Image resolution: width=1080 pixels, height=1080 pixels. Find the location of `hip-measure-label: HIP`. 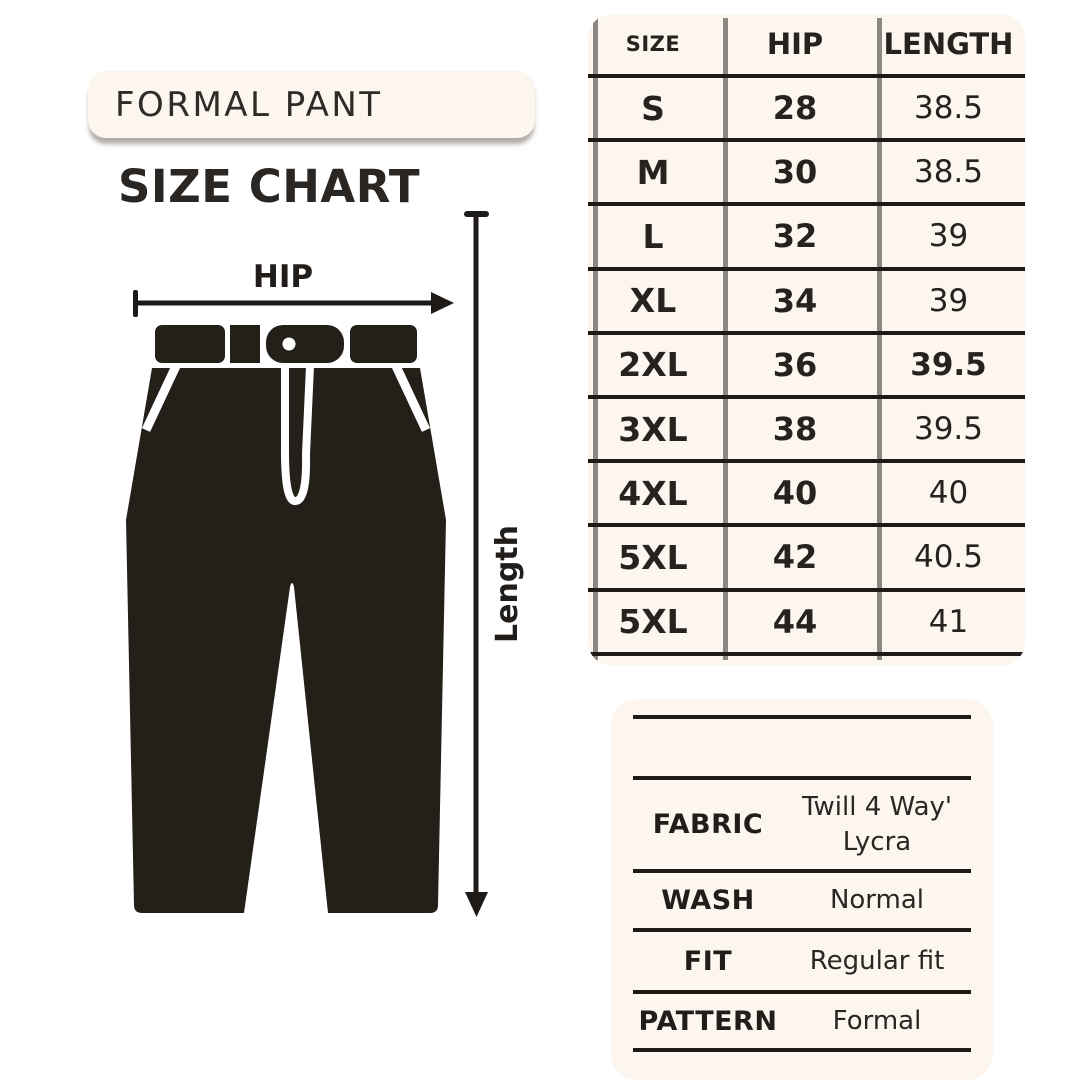

hip-measure-label: HIP is located at coordinates (283, 277).